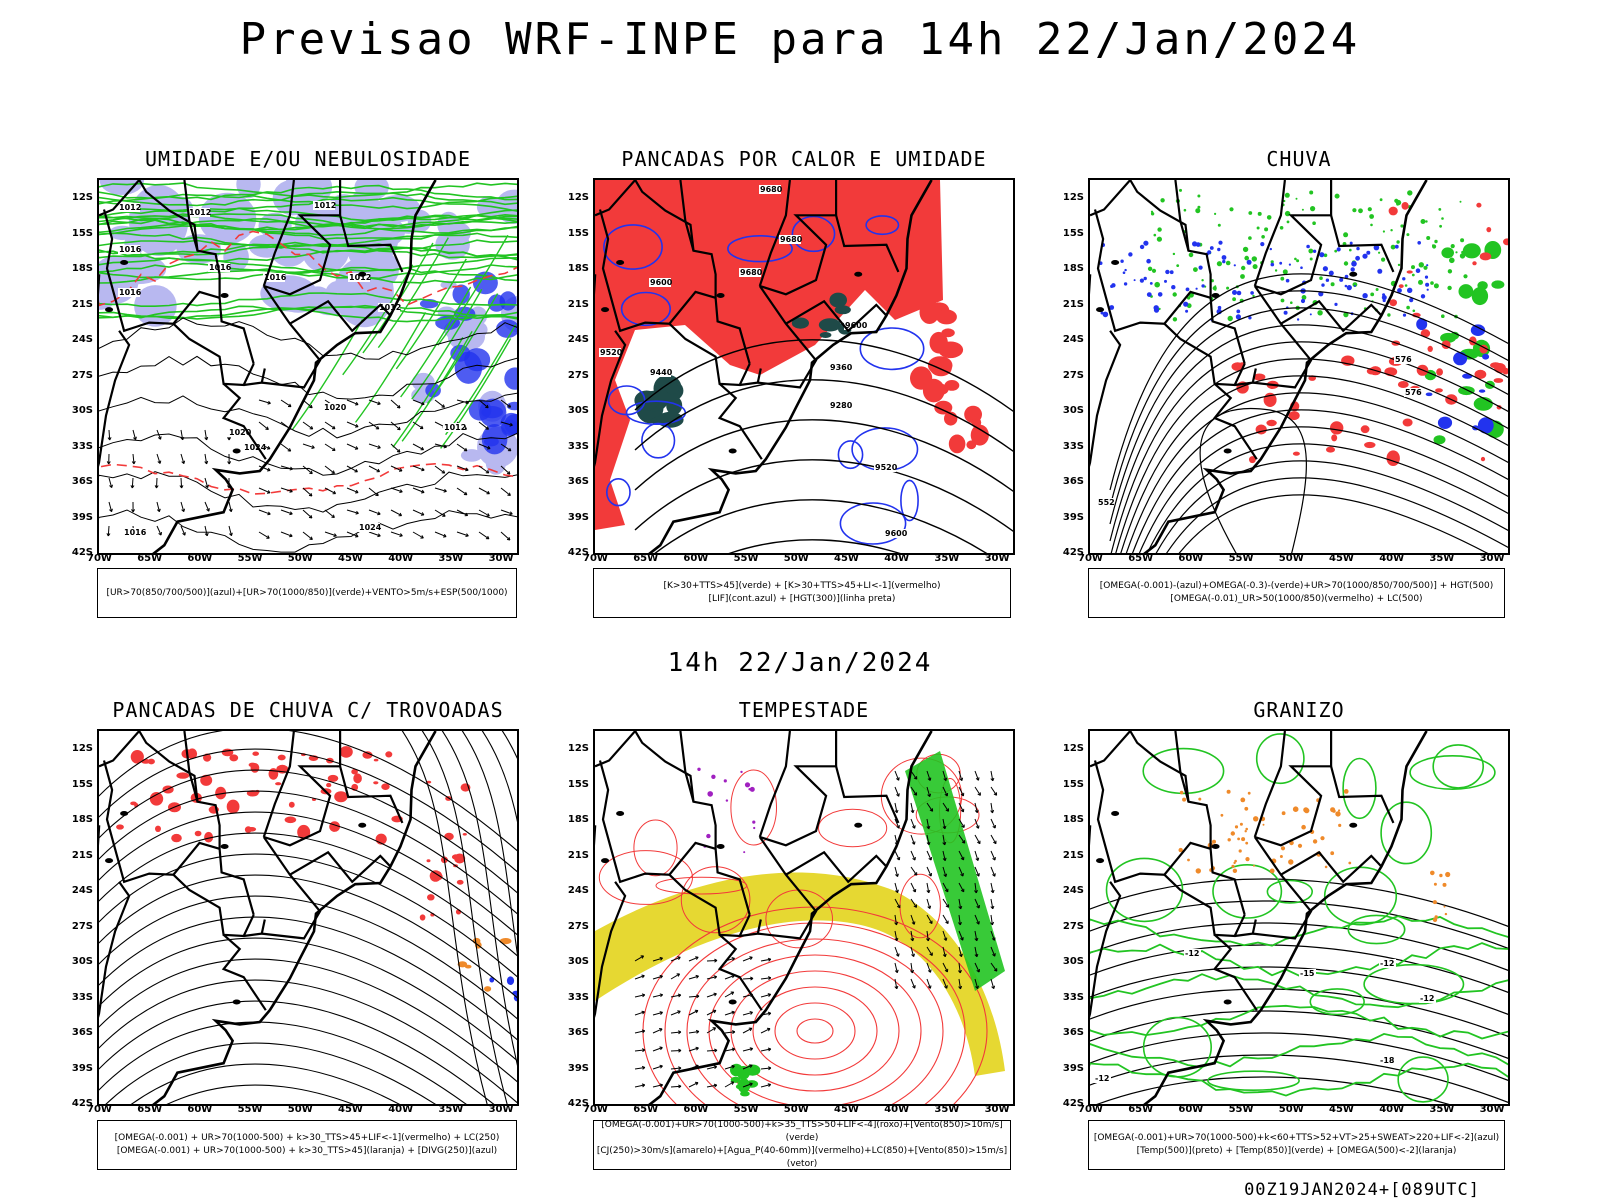  I want to click on wind-850-green-area, so click(955, 871).